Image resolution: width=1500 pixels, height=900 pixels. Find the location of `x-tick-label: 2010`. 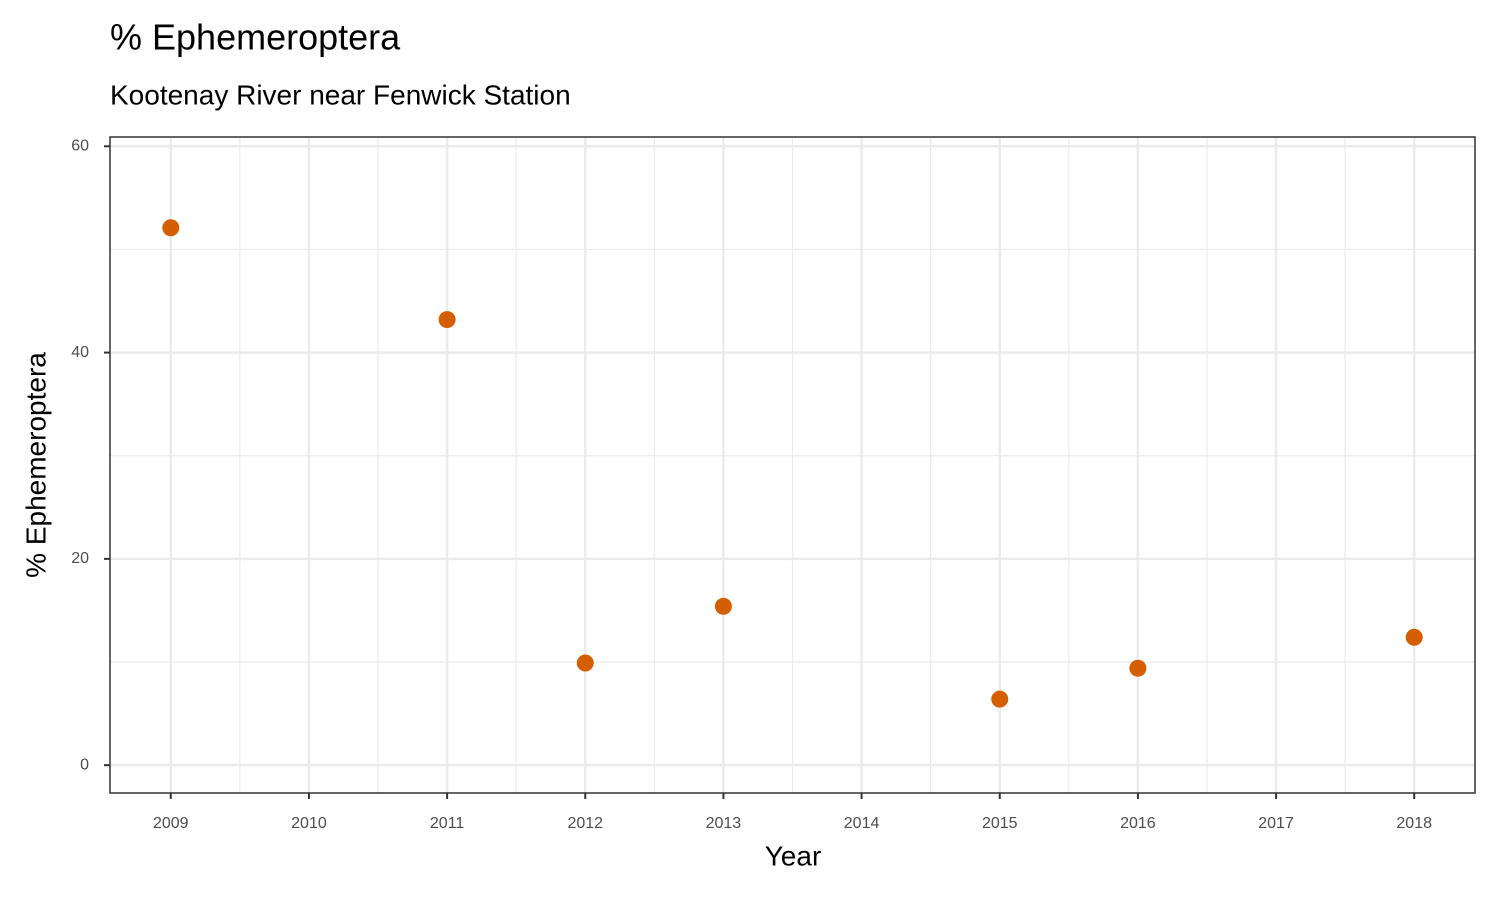

x-tick-label: 2010 is located at coordinates (309, 823).